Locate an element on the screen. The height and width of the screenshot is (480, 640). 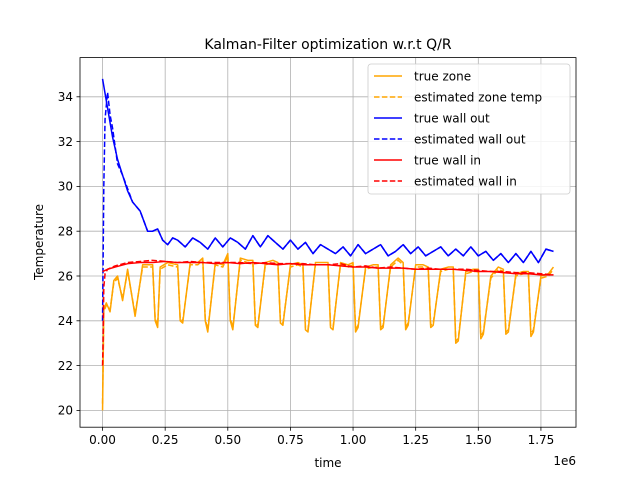
x-tick-label: 1.25 is located at coordinates (415, 440).